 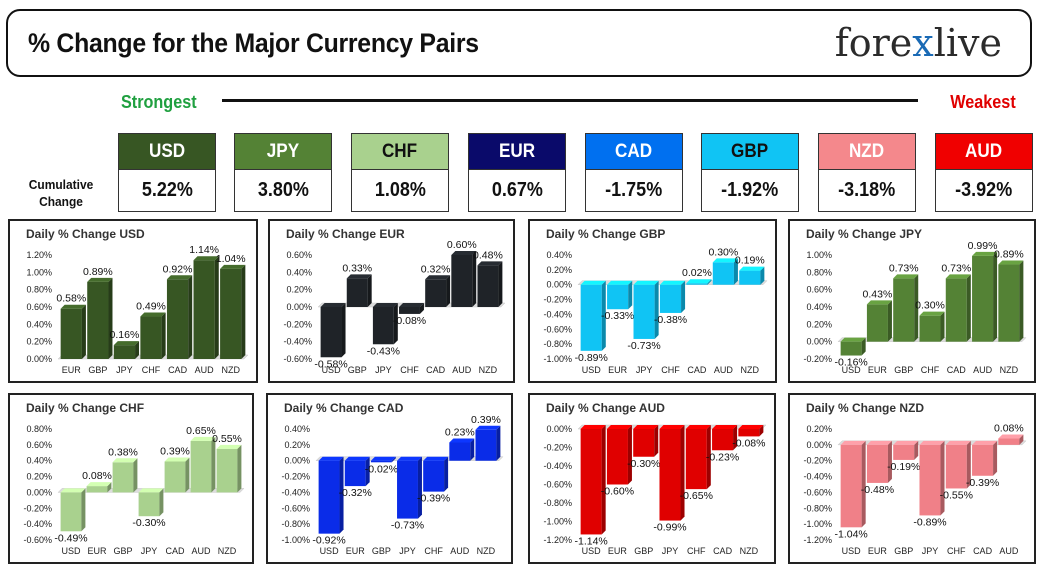 What do you see at coordinates (617, 316) in the screenshot?
I see `data-label: -0.33%` at bounding box center [617, 316].